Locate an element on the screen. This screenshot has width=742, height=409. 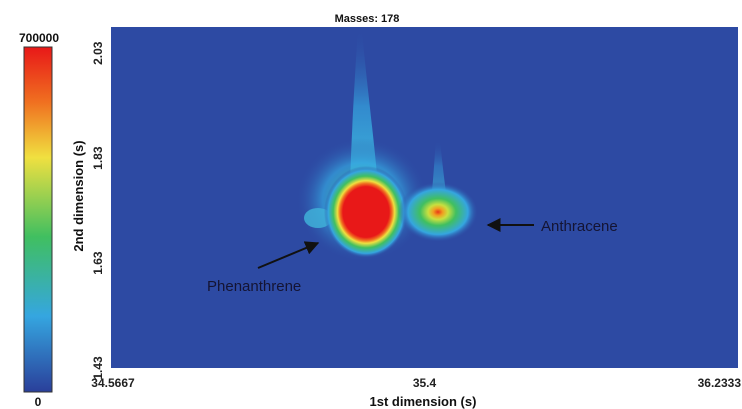
y-axis: 1.43 1.63 1.83 2.03 is located at coordinates (98, 210).